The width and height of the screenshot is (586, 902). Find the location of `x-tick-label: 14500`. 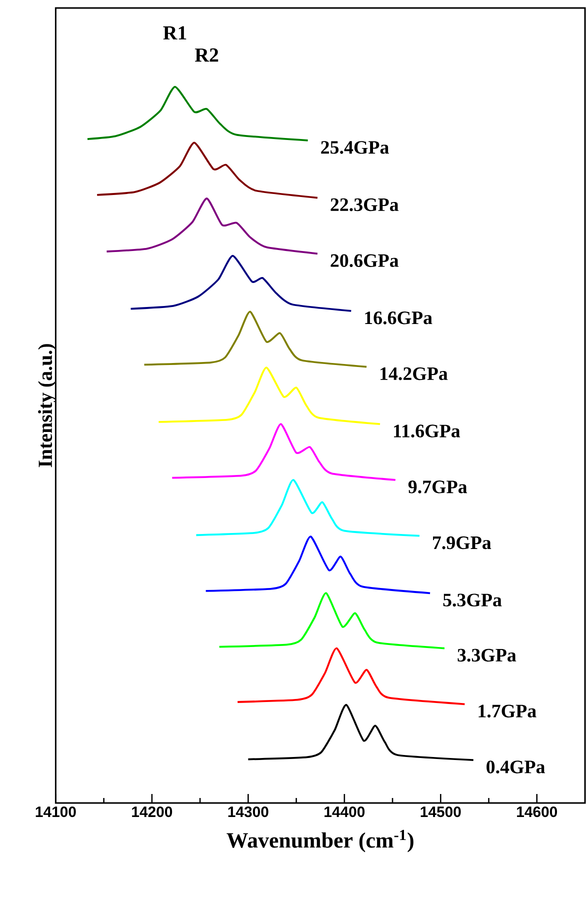

x-tick-label: 14500 is located at coordinates (440, 812).